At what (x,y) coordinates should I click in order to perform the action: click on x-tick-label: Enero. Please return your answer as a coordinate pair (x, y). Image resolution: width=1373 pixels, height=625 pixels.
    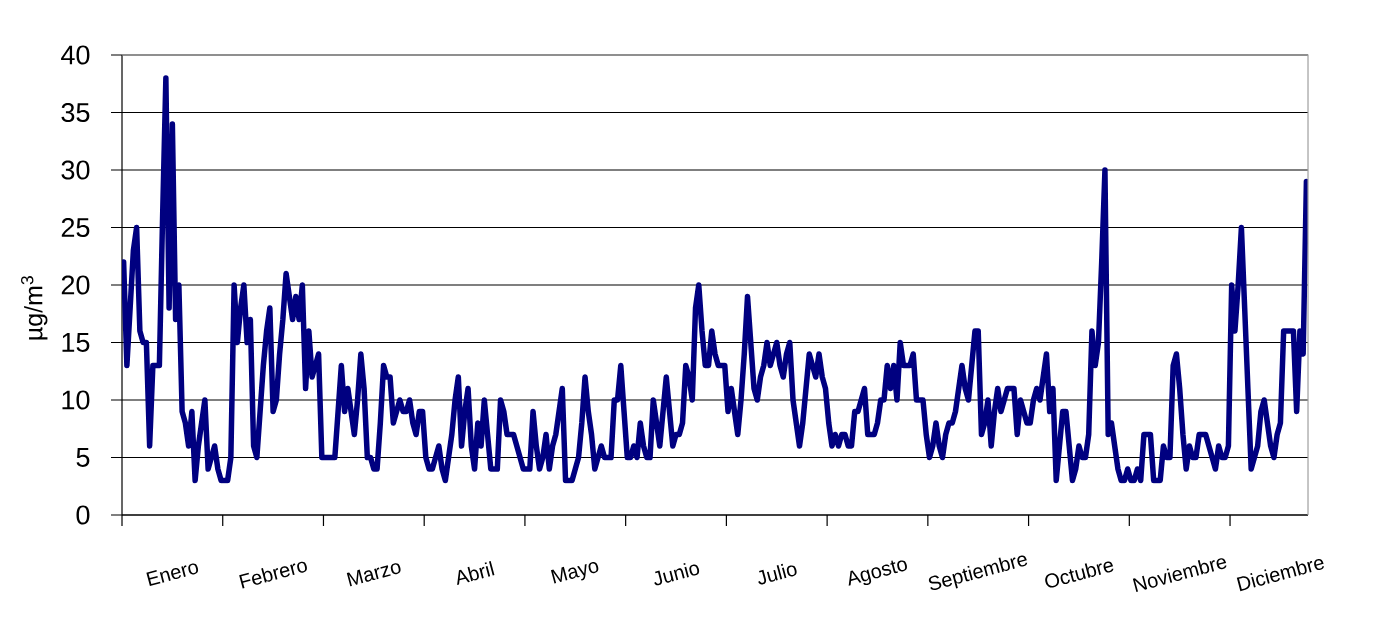
    Looking at the image, I should click on (172, 575).